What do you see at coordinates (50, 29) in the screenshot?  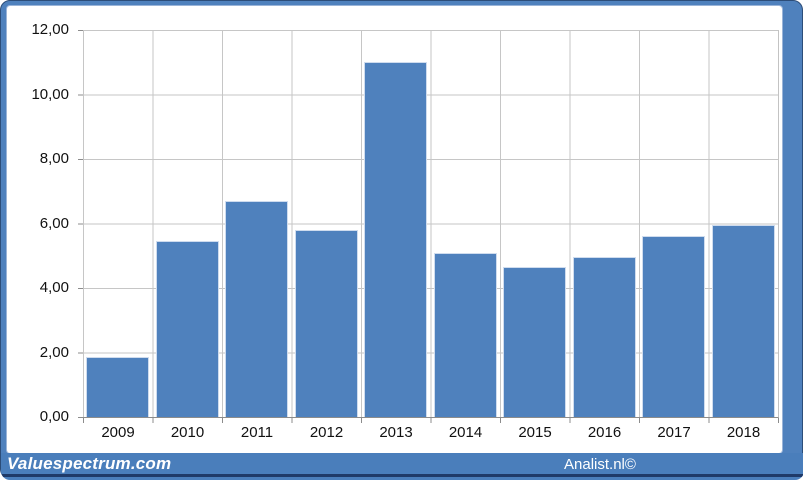 I see `y-tick-label: 12,00` at bounding box center [50, 29].